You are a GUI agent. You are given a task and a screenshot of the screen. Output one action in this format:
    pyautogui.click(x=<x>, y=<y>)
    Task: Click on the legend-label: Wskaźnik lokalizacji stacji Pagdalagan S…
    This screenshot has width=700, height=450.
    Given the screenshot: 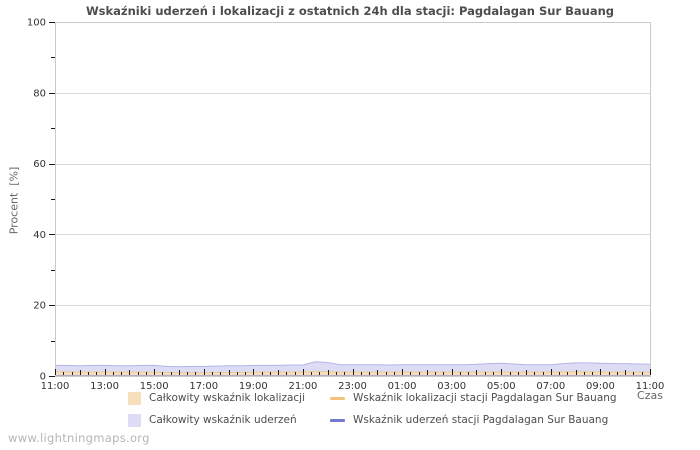 What is the action you would take?
    pyautogui.click(x=485, y=398)
    